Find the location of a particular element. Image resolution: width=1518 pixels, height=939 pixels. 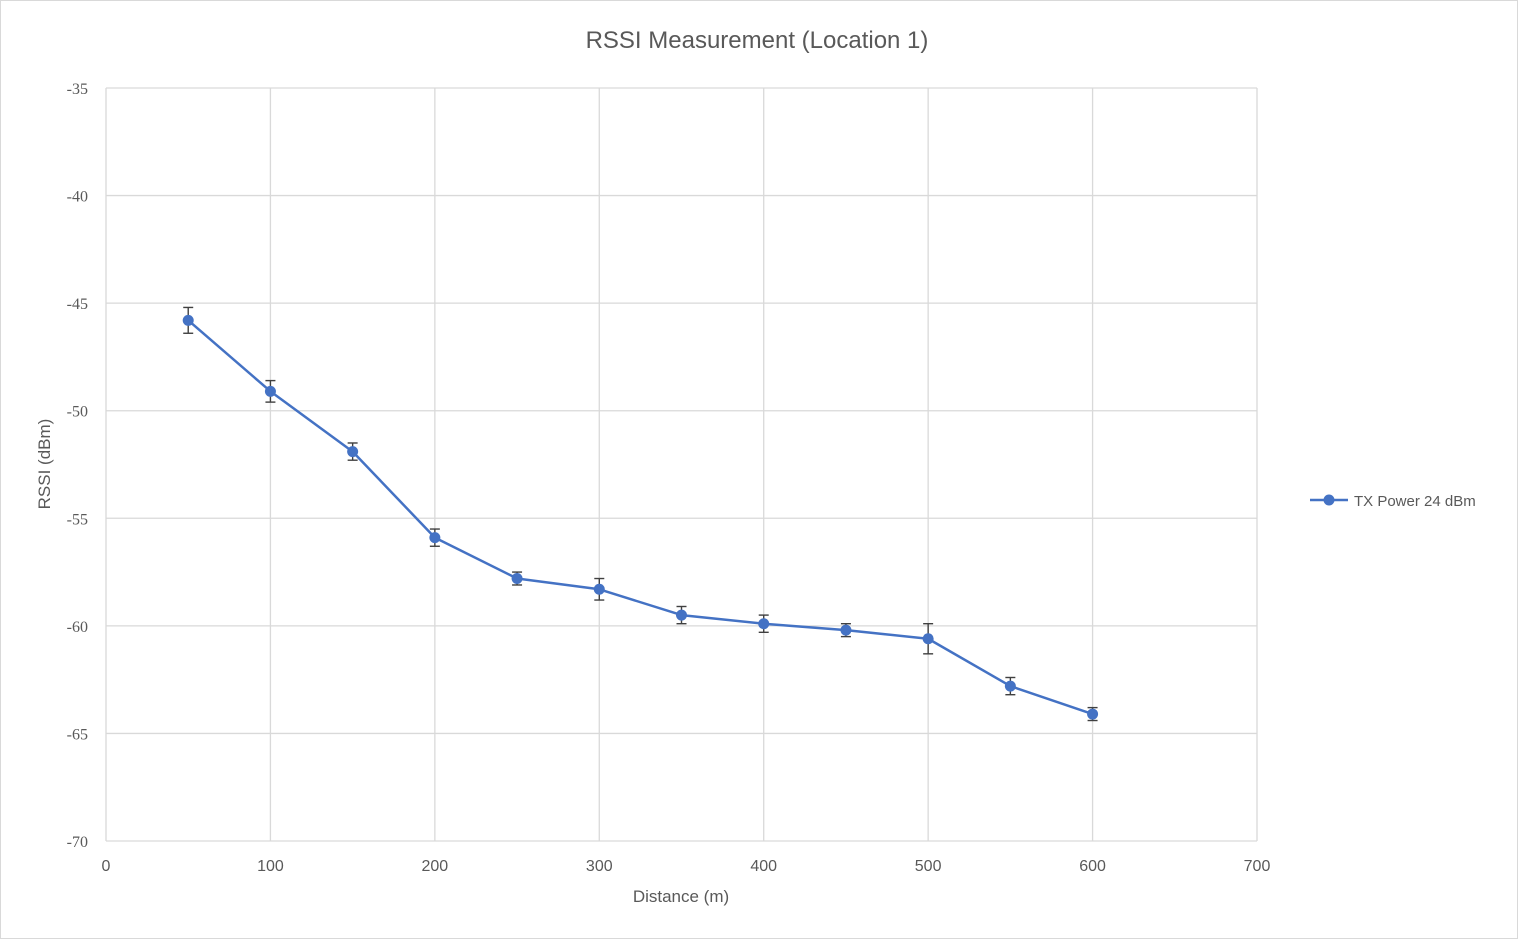

y-tick-label: -45 is located at coordinates (77, 304).